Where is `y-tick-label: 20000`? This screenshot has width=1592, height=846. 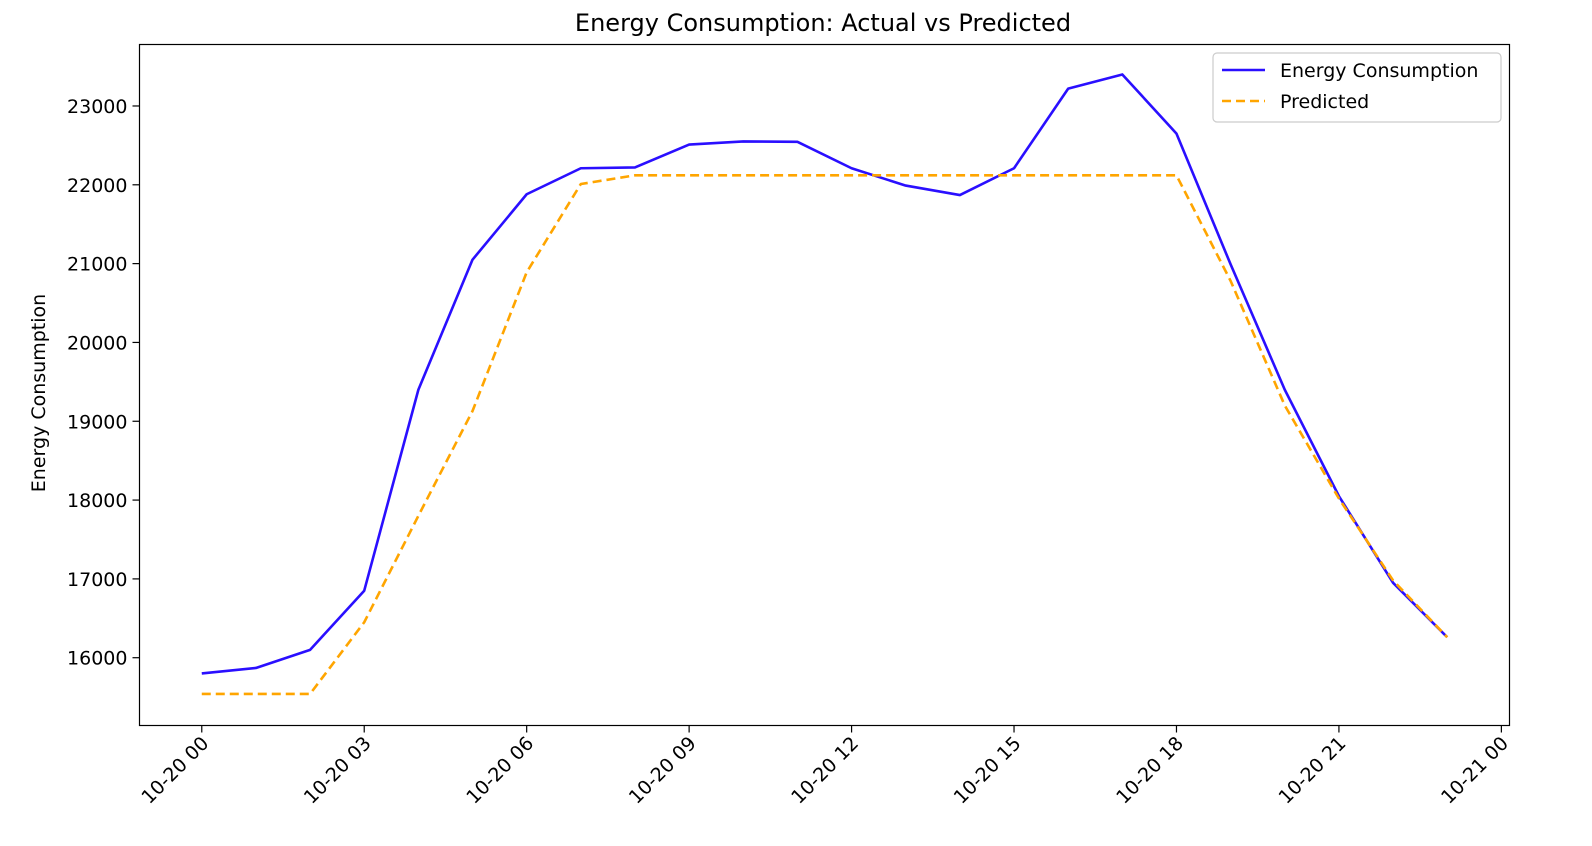 y-tick-label: 20000 is located at coordinates (97, 343).